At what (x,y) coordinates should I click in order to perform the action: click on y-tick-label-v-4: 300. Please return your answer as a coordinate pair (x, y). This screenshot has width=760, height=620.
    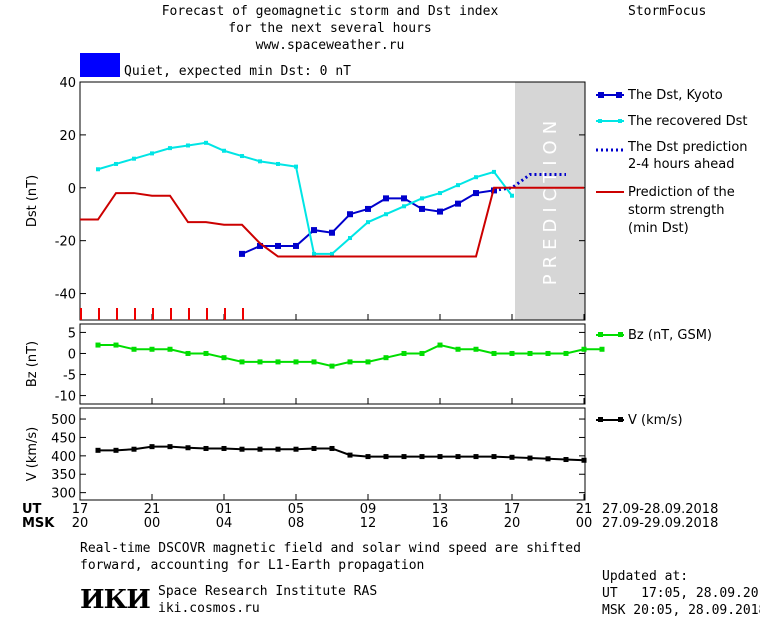
    Looking at the image, I should click on (63, 494).